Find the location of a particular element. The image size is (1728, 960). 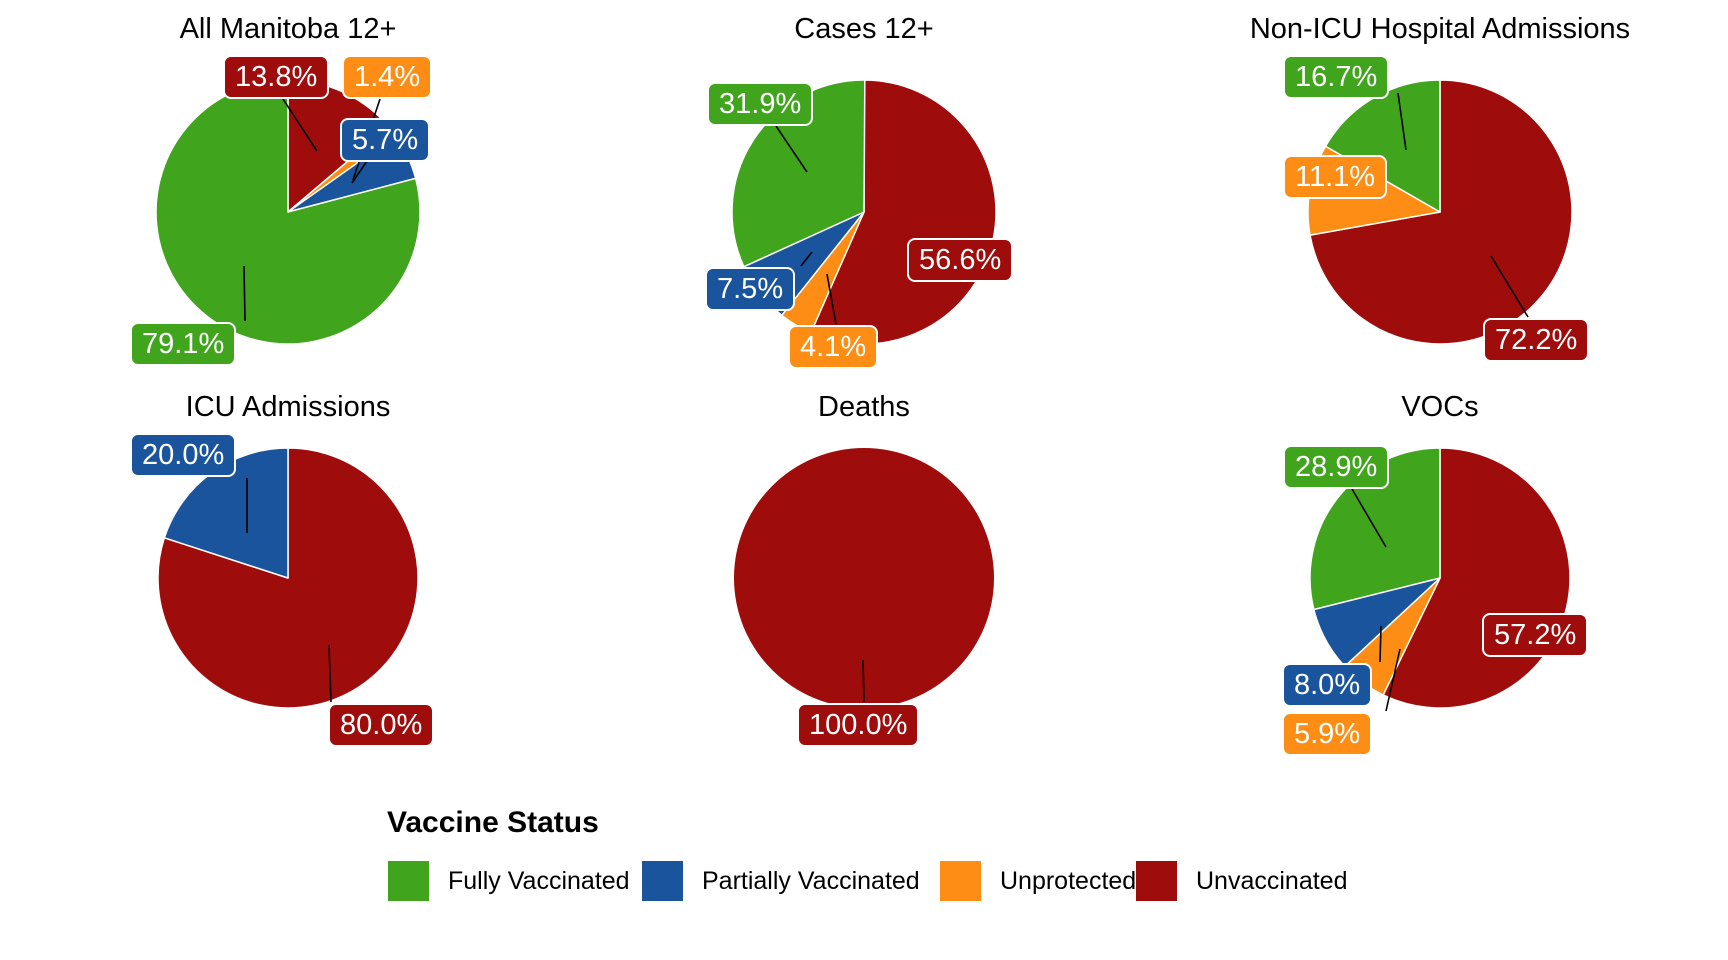

percent-label: 4.1% is located at coordinates (833, 347).